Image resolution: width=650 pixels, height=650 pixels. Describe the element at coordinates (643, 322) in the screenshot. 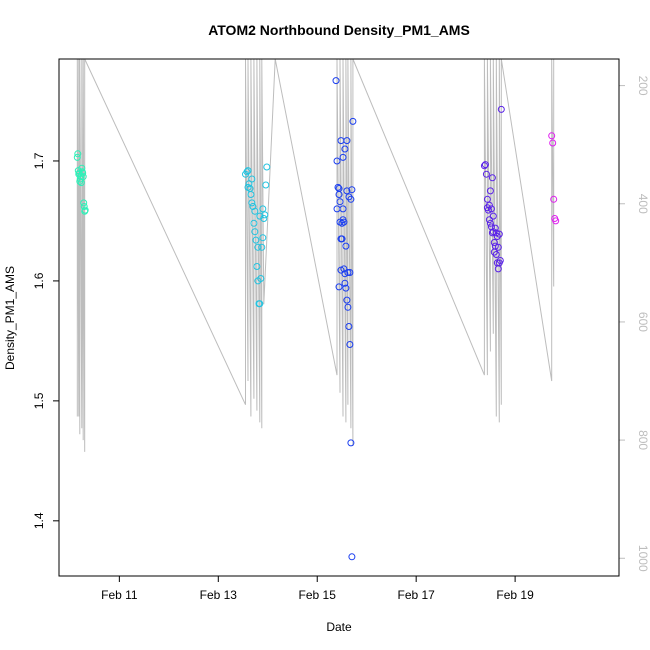

I see `right-tick-label: 600` at that location.